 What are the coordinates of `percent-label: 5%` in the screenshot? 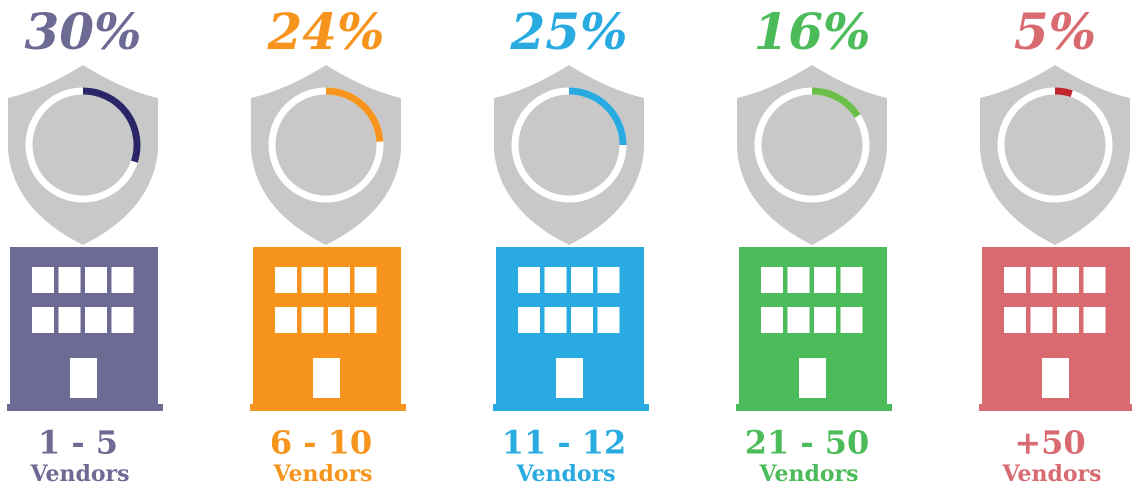 It's located at (1055, 31).